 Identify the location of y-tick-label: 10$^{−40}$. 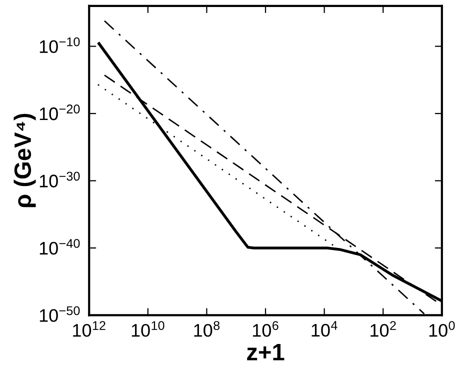
(60, 246).